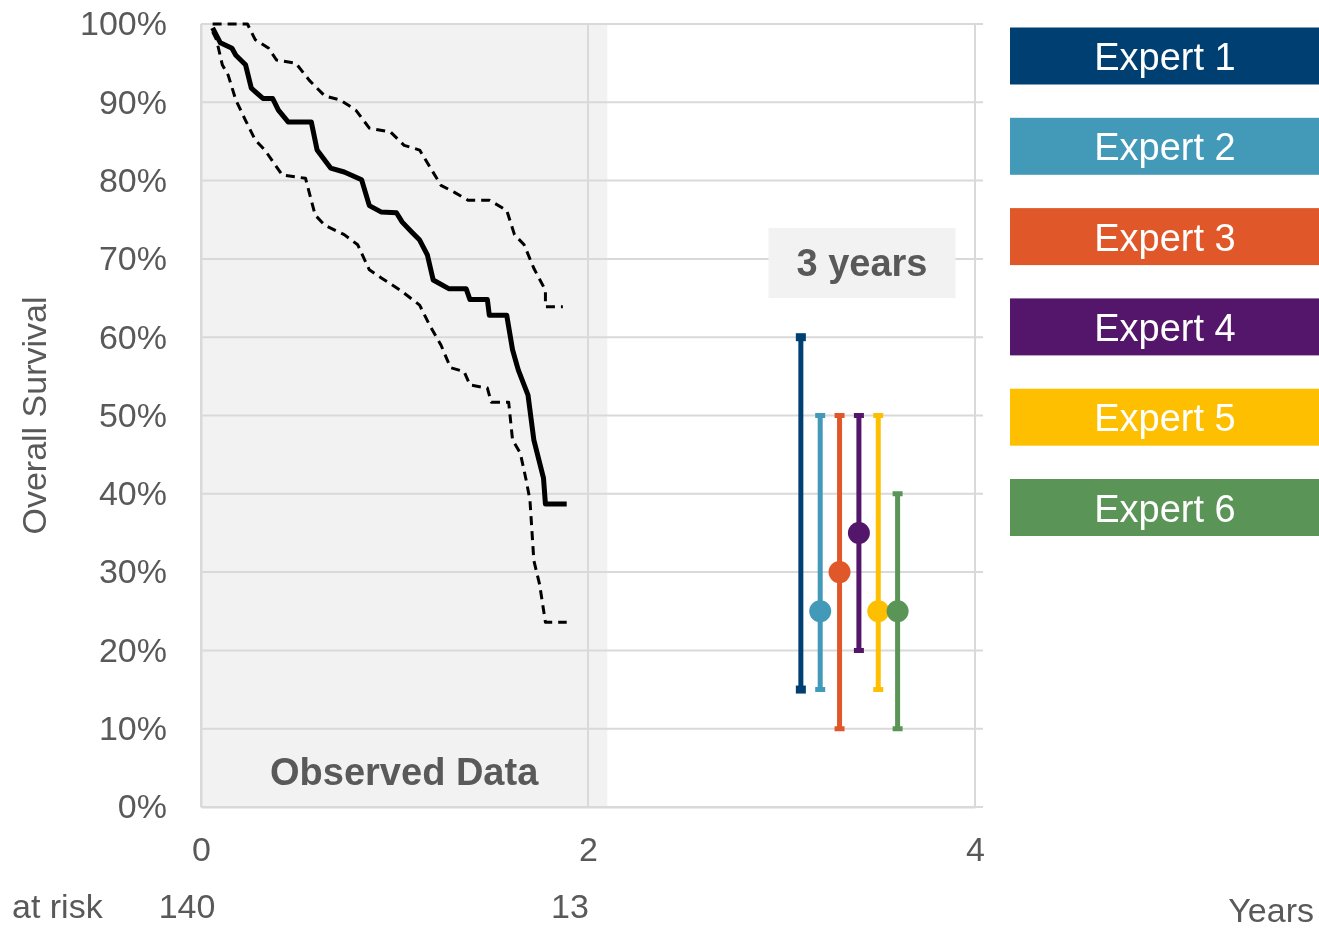  I want to click on band-label: Observed Data, so click(405, 772).